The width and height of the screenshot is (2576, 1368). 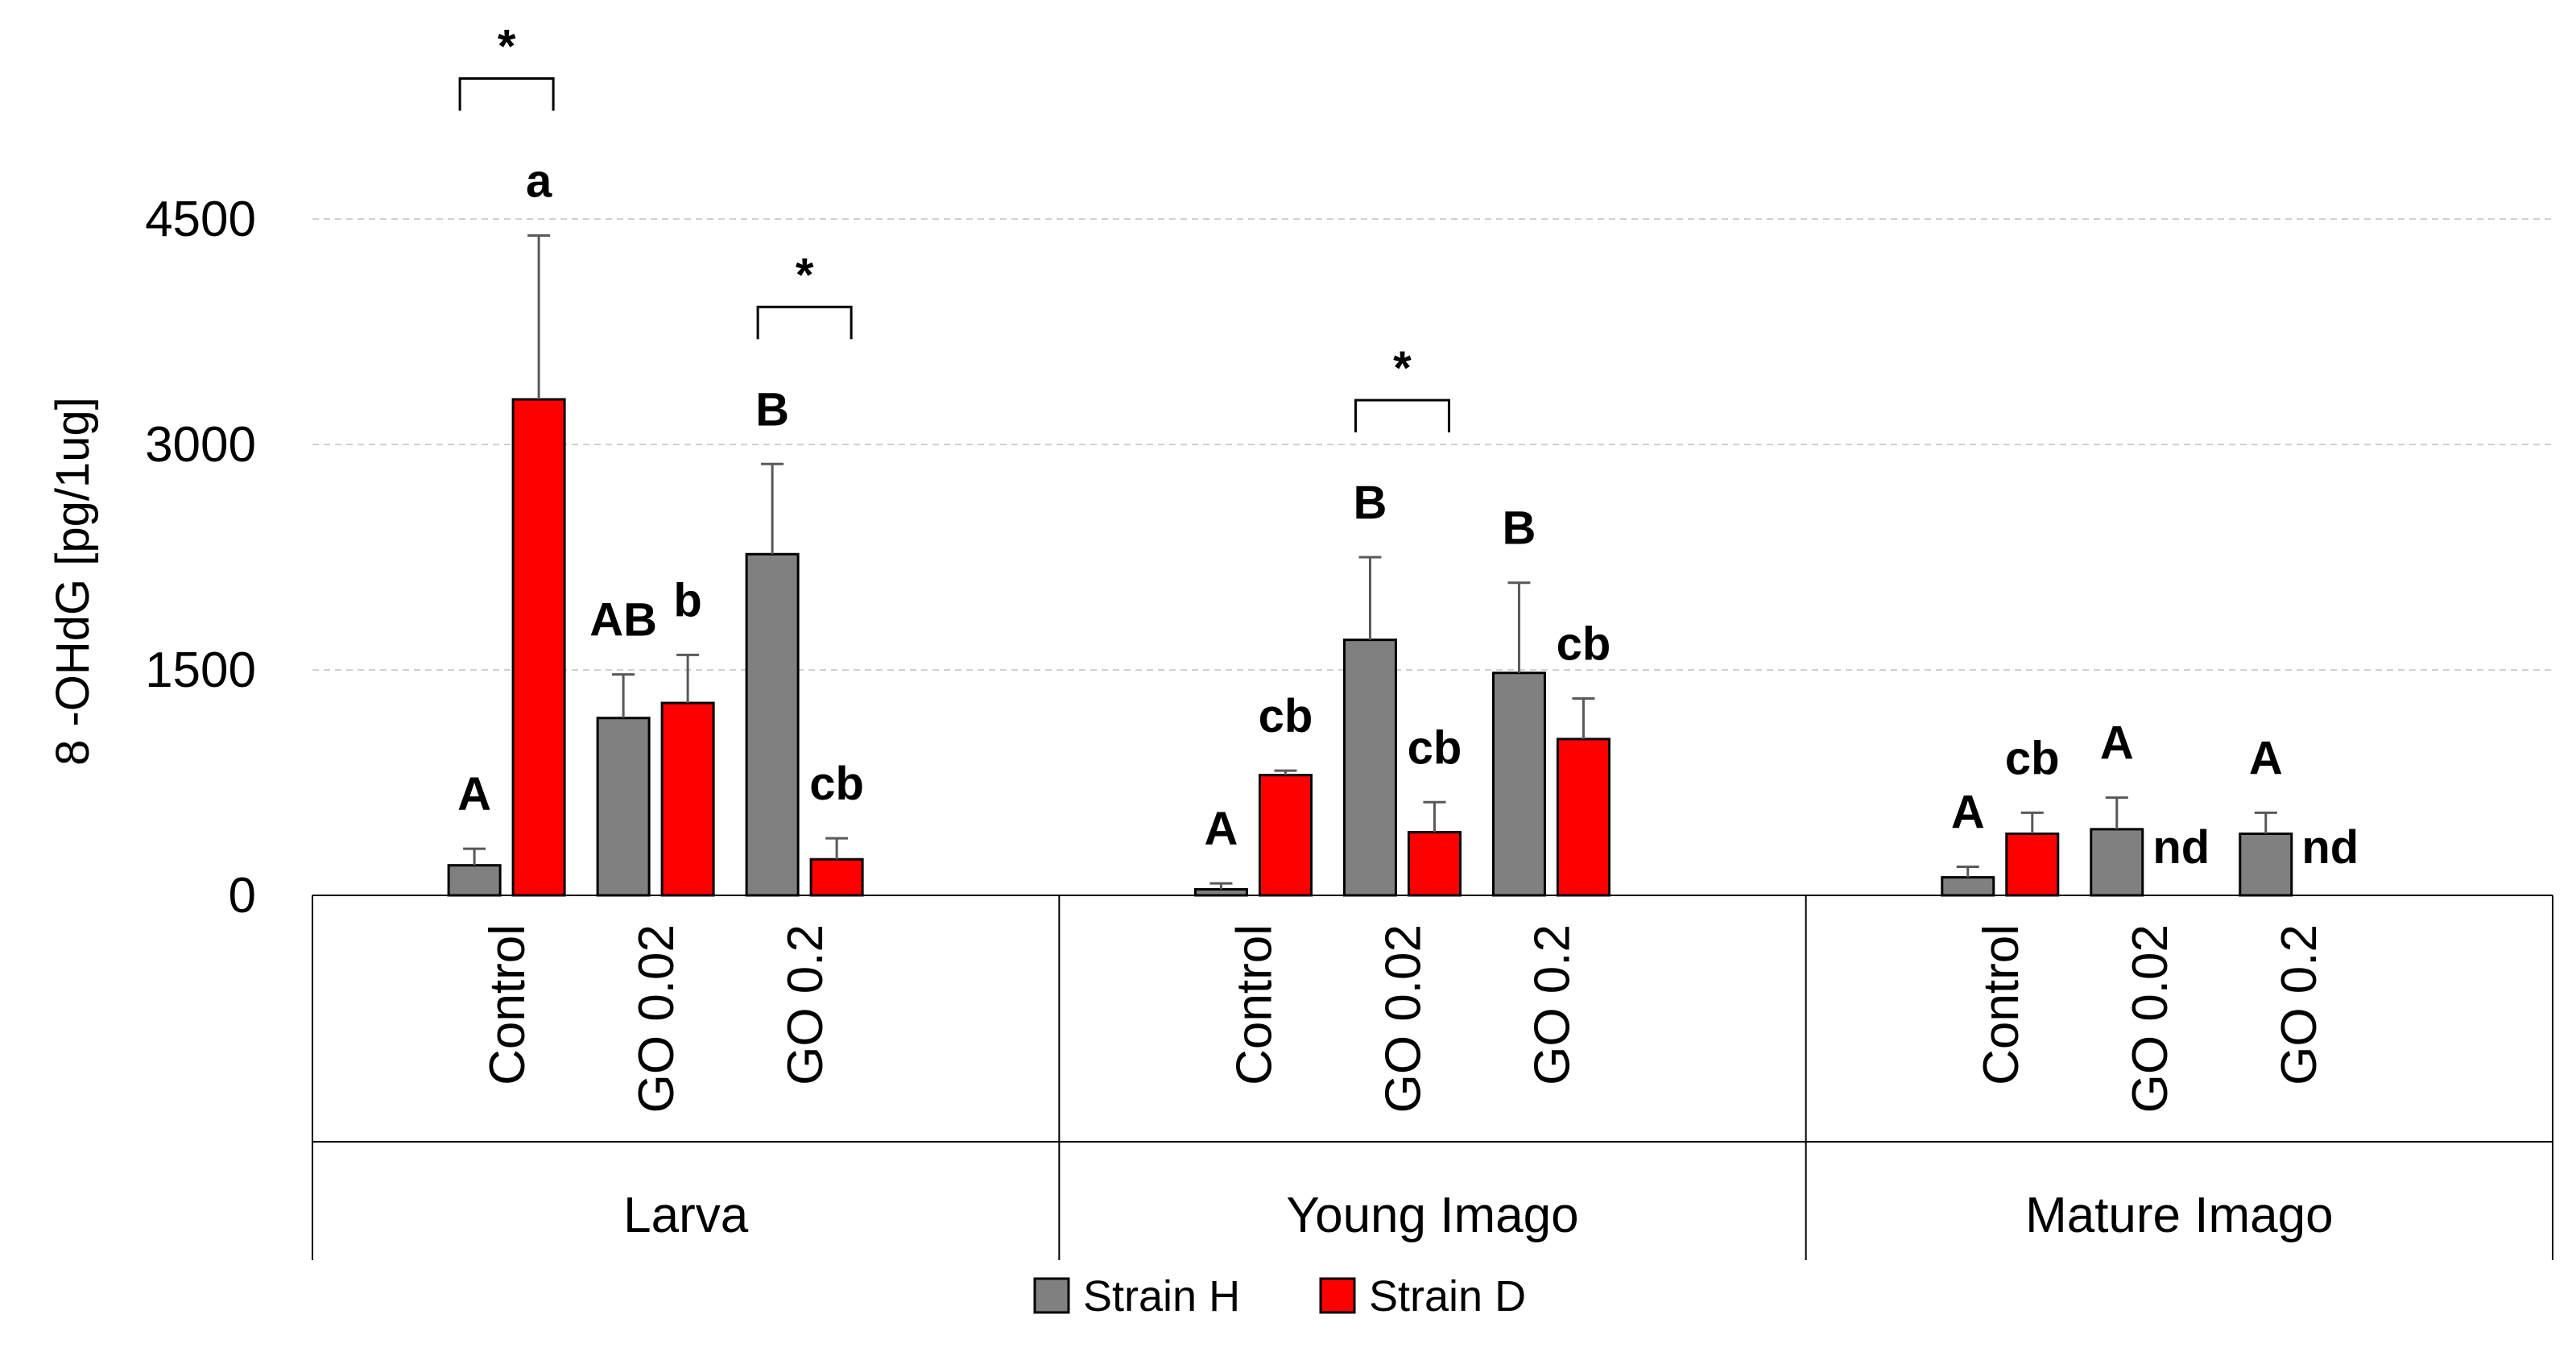 What do you see at coordinates (687, 600) in the screenshot?
I see `significance-letter: b` at bounding box center [687, 600].